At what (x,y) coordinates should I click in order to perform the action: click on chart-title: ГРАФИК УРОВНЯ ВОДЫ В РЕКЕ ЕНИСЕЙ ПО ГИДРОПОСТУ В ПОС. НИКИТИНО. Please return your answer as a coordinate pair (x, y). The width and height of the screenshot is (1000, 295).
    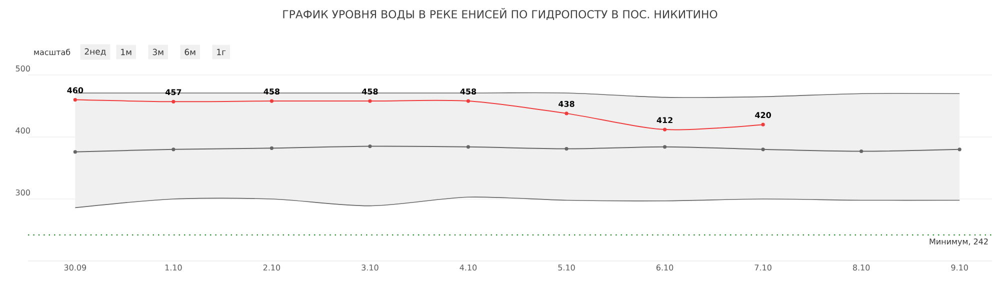
    Looking at the image, I should click on (500, 14).